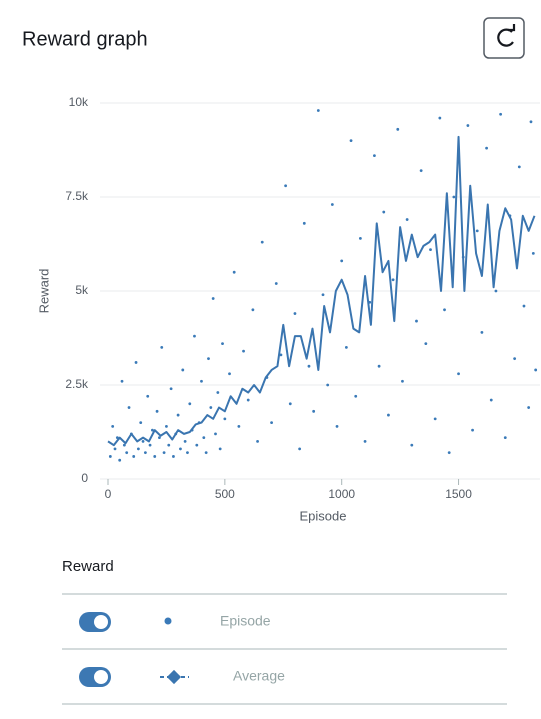 The image size is (541, 719). Describe the element at coordinates (225, 494) in the screenshot. I see `x-tick-label: 500` at that location.